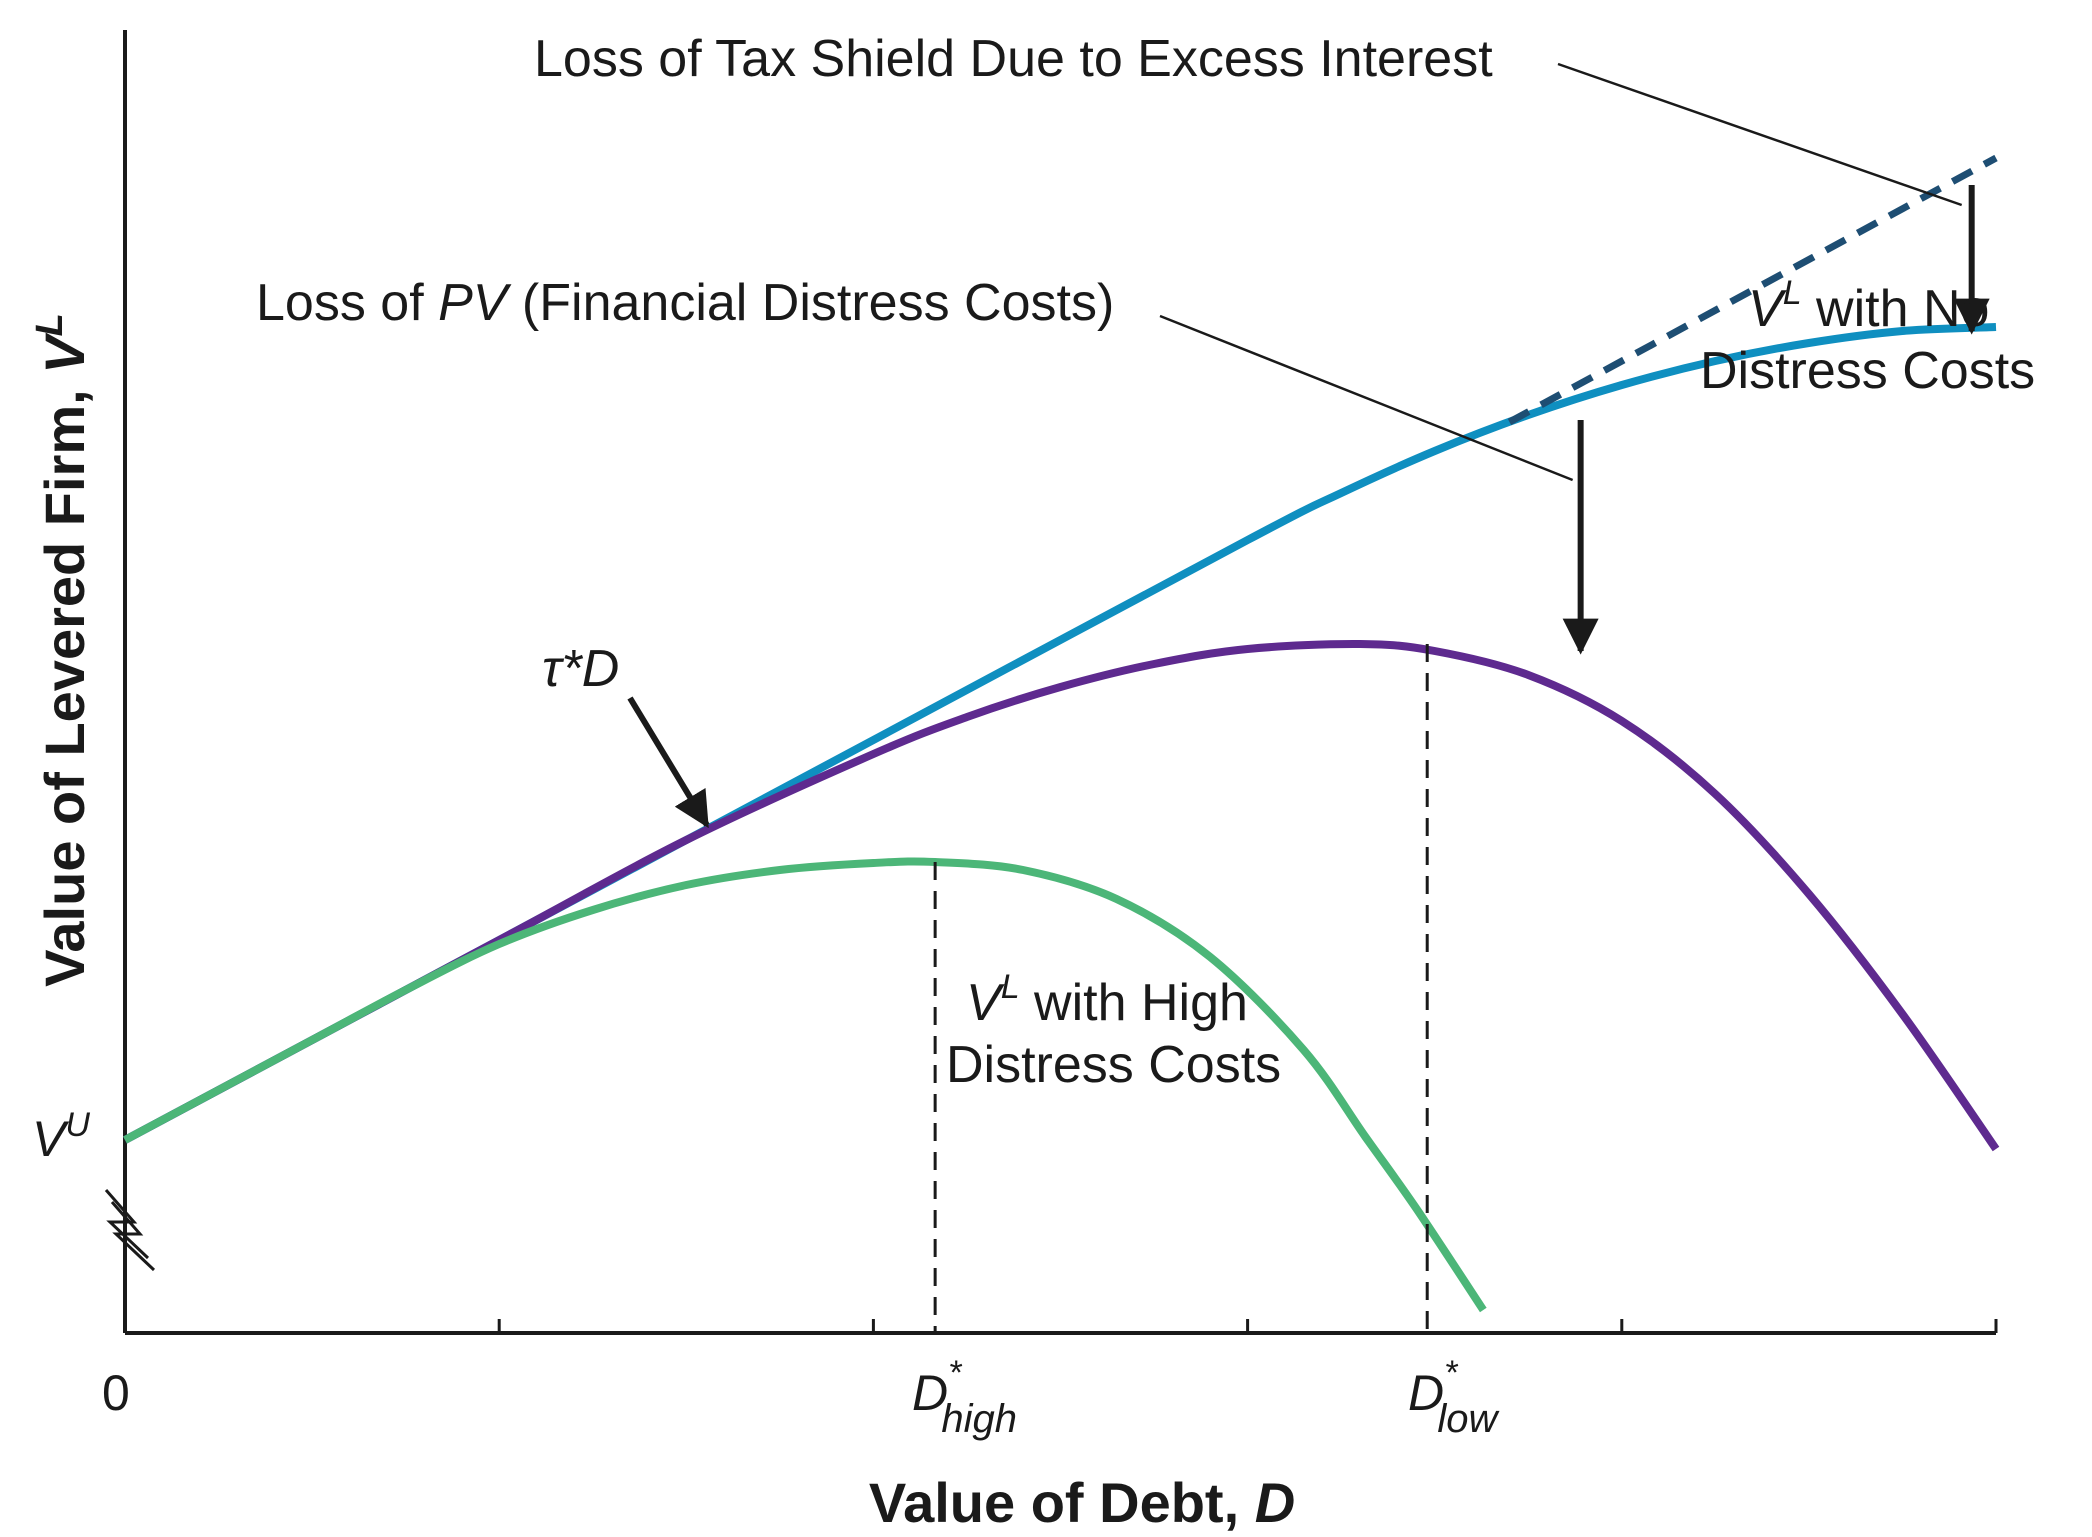  Describe the element at coordinates (685, 303) in the screenshot. I see `annotation-loss-pv: Loss of PV (Financial Distress Costs)` at that location.